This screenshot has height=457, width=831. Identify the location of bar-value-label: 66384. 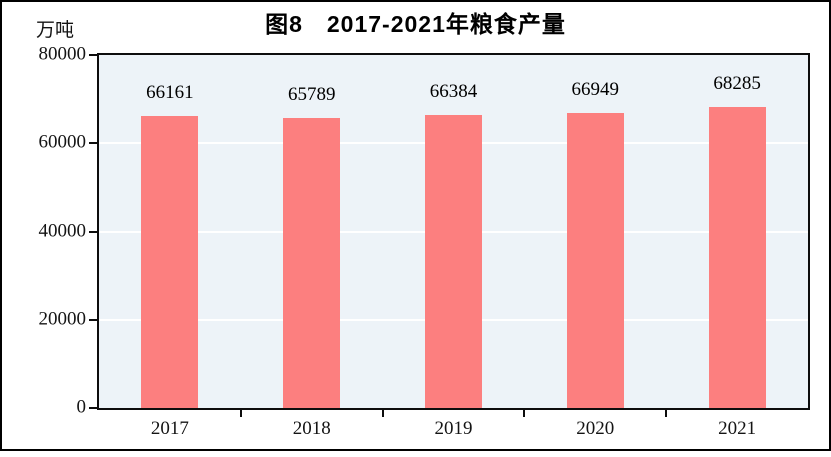
(453, 92).